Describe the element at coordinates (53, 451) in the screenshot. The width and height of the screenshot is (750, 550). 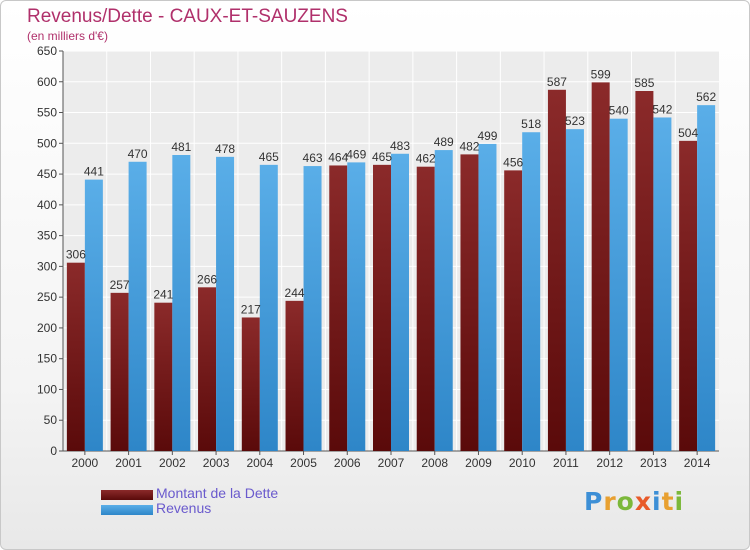
I see `y-tick-label: 0` at that location.